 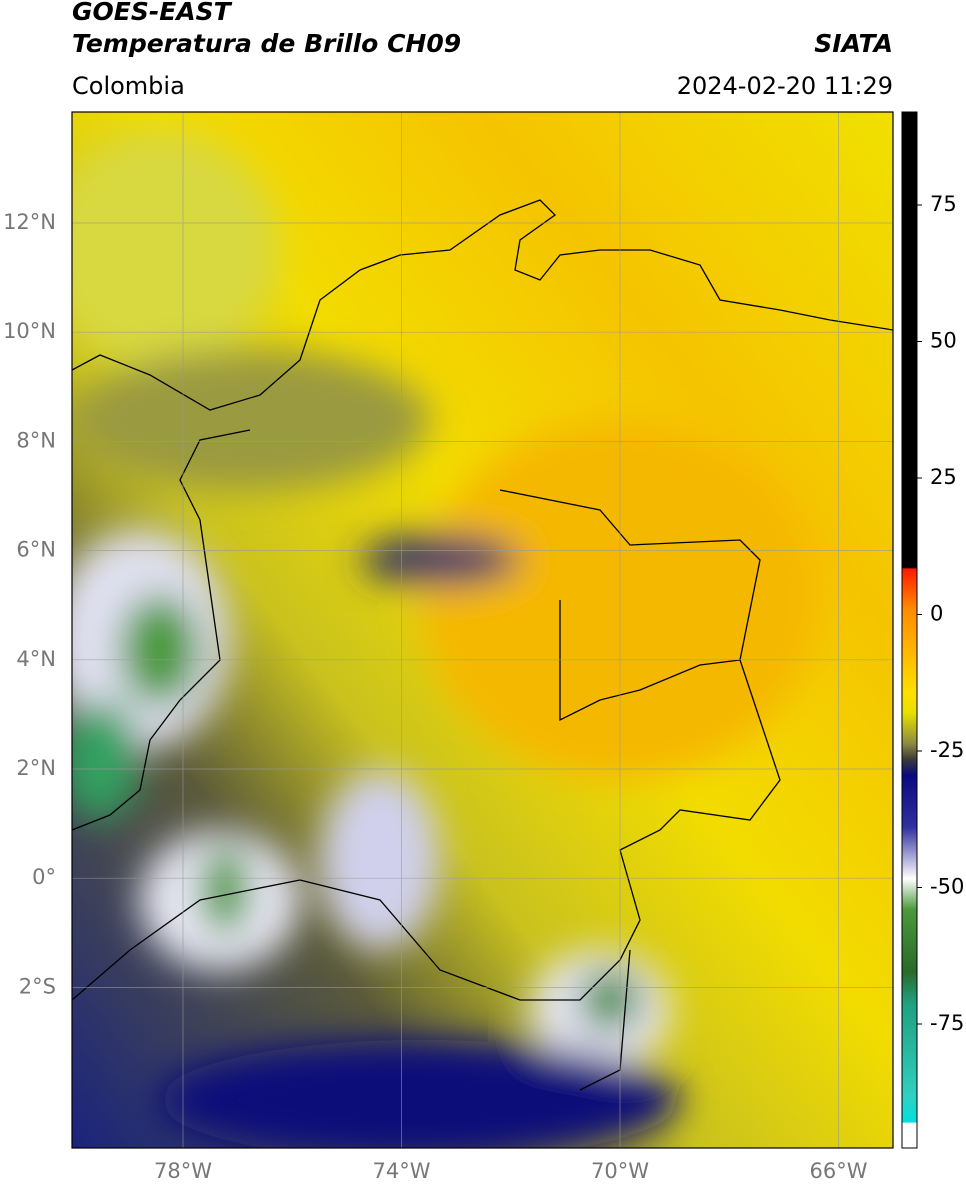 What do you see at coordinates (943, 204) in the screenshot?
I see `colorbar-tick-label: 75` at bounding box center [943, 204].